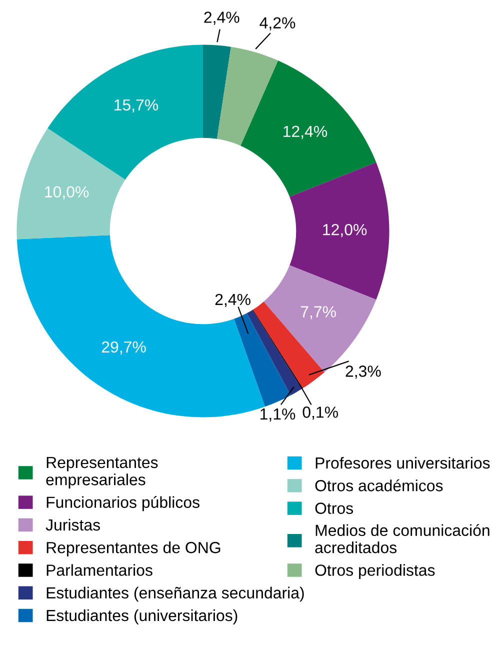 The image size is (503, 645). What do you see at coordinates (278, 415) in the screenshot?
I see `data-label: 1,1%` at bounding box center [278, 415].